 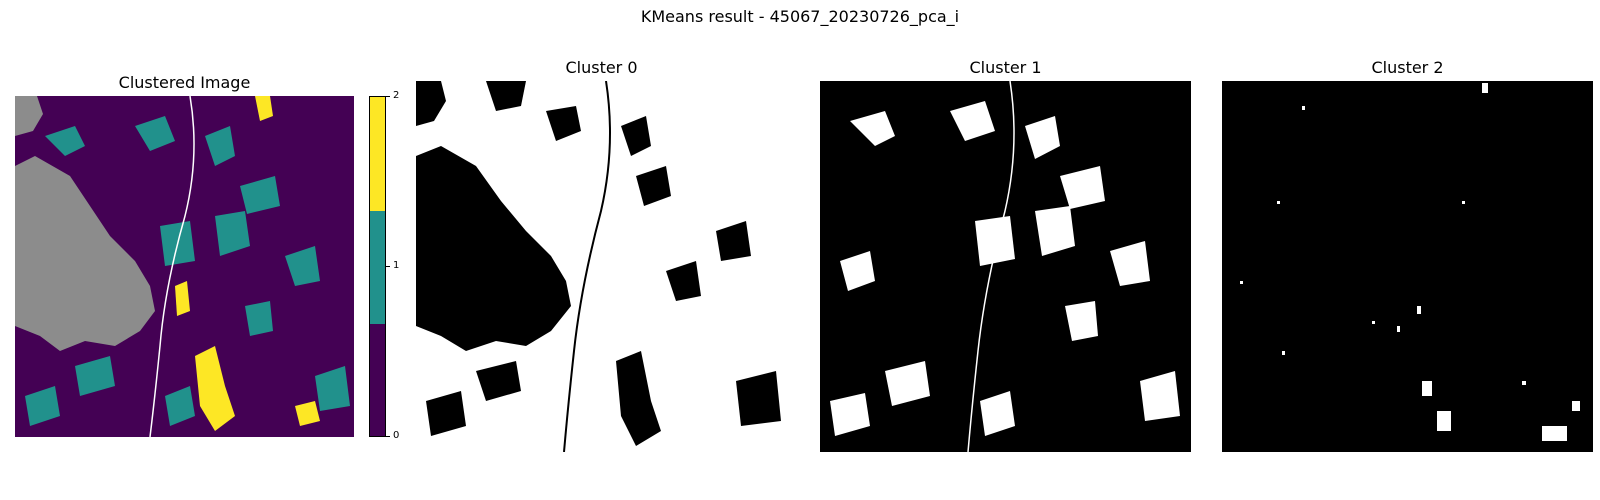 I want to click on cluster-1-title: Cluster 1, so click(x=1005, y=67).